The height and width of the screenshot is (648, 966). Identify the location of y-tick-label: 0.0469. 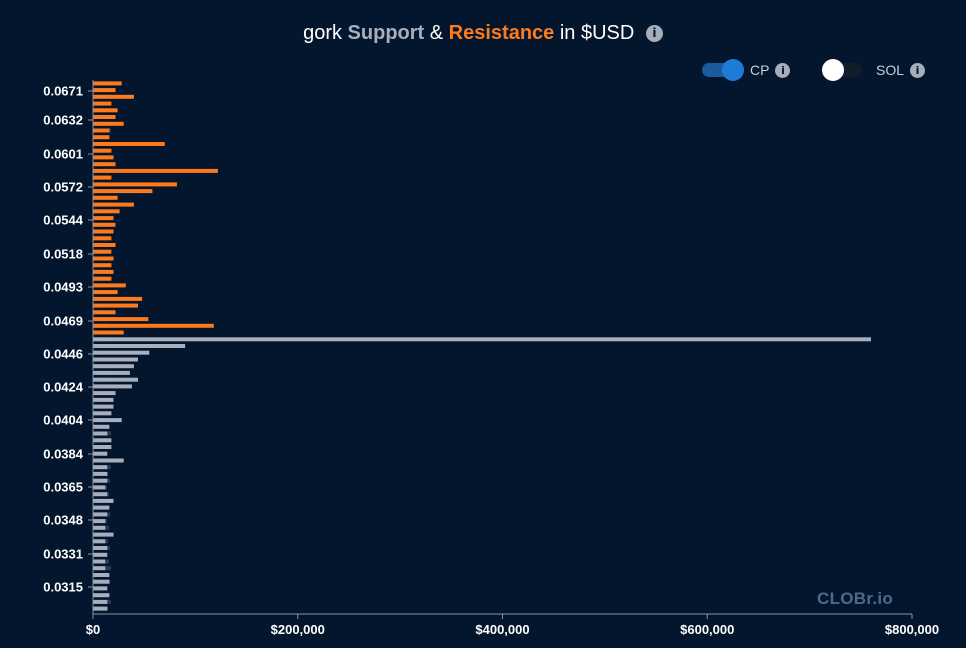
(63, 321).